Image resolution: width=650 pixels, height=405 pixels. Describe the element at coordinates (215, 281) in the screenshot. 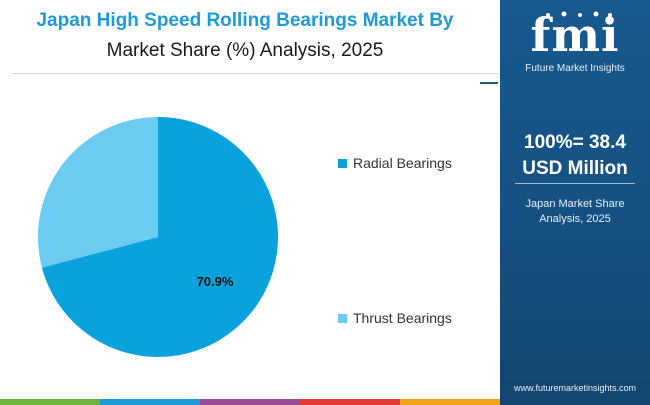

I see `pie-data-label: 70.9%` at that location.